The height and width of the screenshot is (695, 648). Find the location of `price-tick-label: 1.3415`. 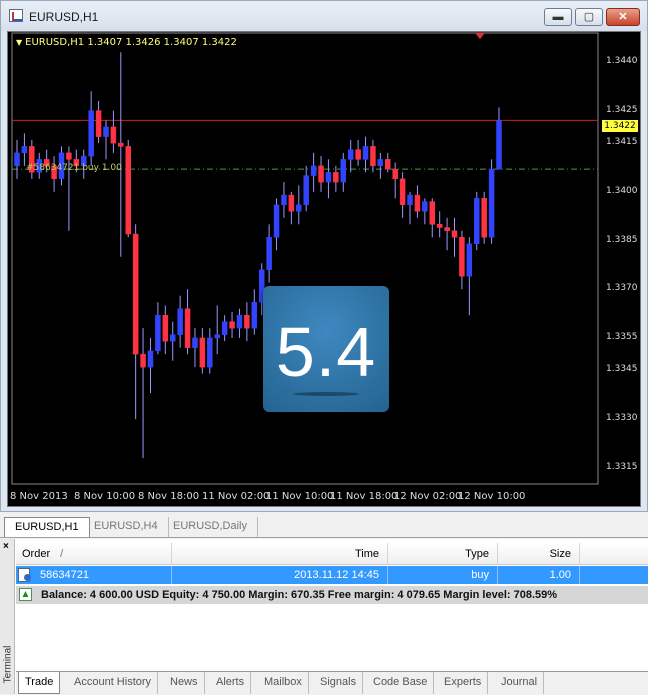

price-tick-label: 1.3415 is located at coordinates (622, 142).